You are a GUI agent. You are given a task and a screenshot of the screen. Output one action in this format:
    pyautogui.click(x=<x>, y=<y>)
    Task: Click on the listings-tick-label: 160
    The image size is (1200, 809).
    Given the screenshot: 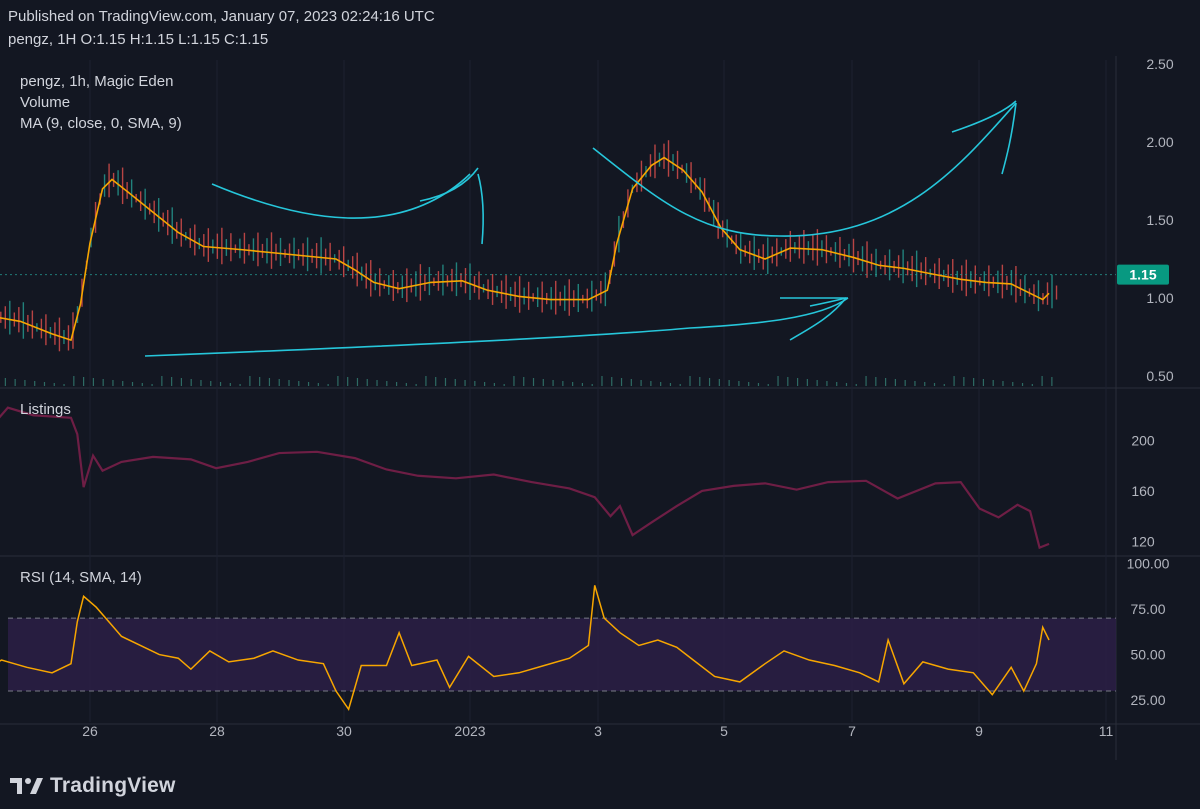 What is the action you would take?
    pyautogui.click(x=1143, y=491)
    